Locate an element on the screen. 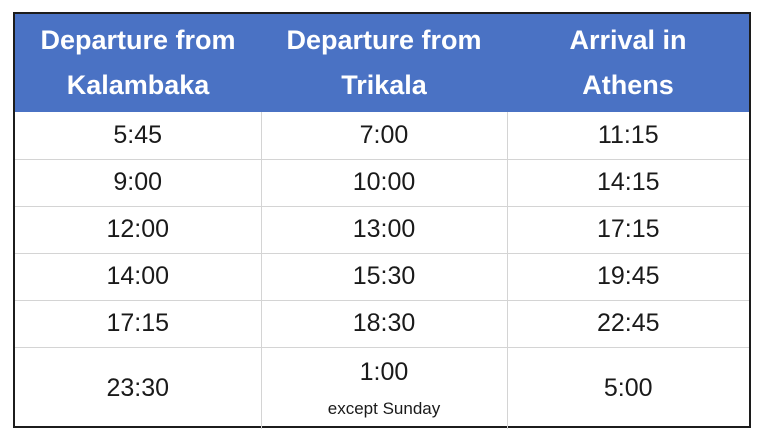 Image resolution: width=768 pixels, height=443 pixels. athens-time: 22:45 is located at coordinates (628, 324).